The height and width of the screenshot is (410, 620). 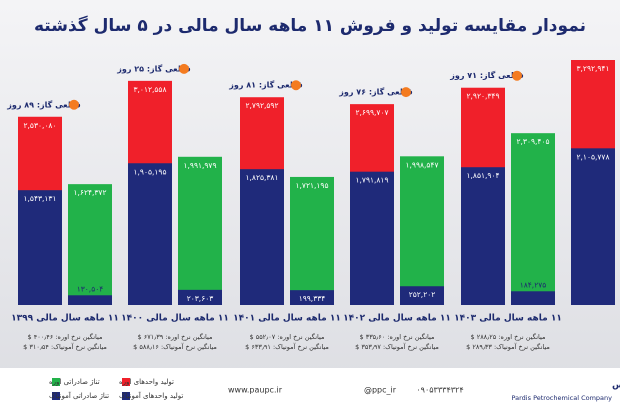 What do you see at coordinates (262, 105) in the screenshot?
I see `value-label: ۲,۷۹۲,۵۹۲` at bounding box center [262, 105].